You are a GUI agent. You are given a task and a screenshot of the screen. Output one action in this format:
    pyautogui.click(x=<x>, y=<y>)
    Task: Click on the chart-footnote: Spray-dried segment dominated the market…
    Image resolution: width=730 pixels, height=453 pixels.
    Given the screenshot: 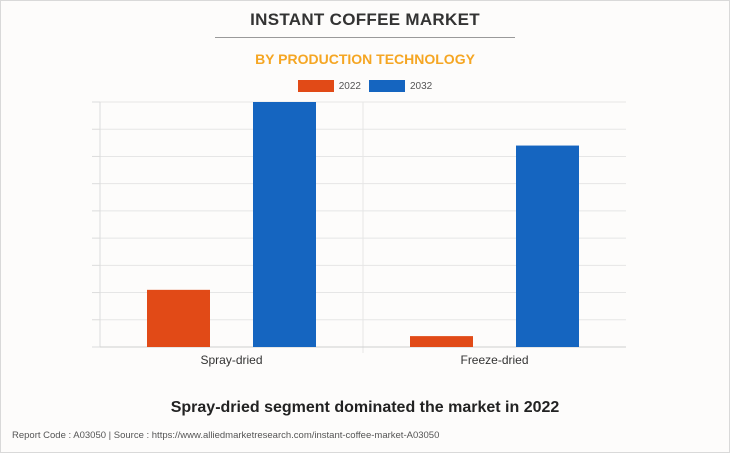 What is the action you would take?
    pyautogui.click(x=365, y=407)
    